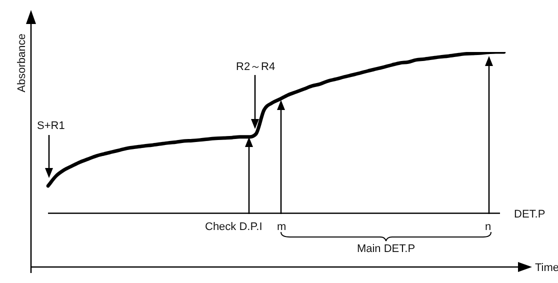  What do you see at coordinates (386, 249) in the screenshot?
I see `annotation: Main DET.P` at bounding box center [386, 249].